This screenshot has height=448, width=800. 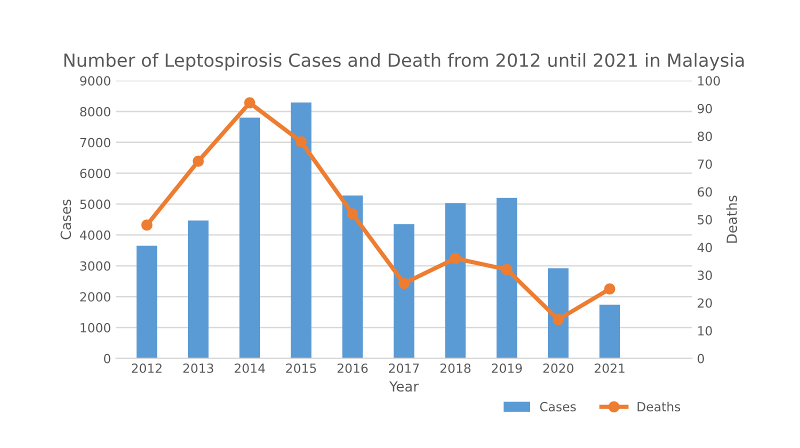 I want to click on legend-label: Cases, so click(x=558, y=407).